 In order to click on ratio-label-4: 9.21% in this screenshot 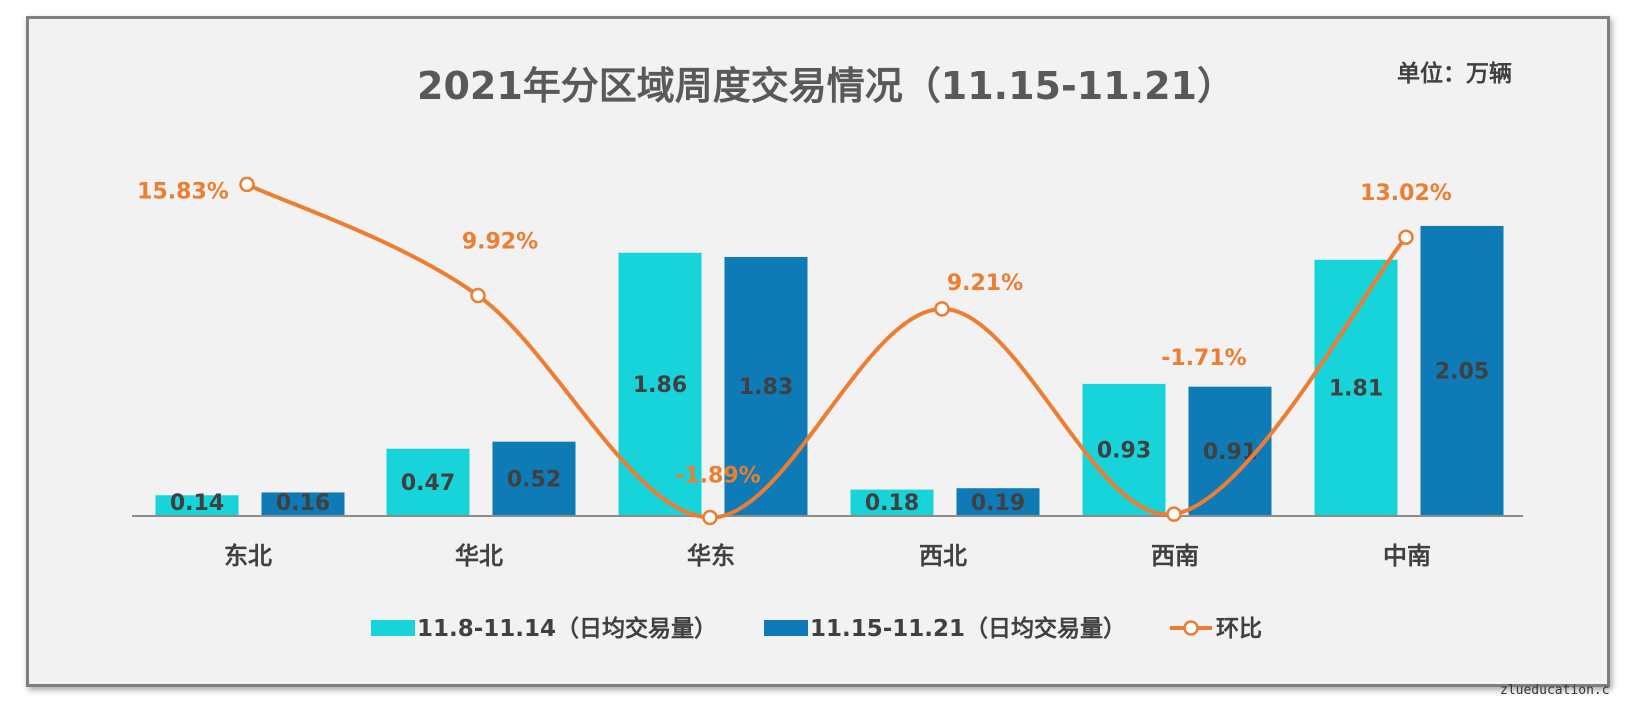, I will do `click(985, 283)`.